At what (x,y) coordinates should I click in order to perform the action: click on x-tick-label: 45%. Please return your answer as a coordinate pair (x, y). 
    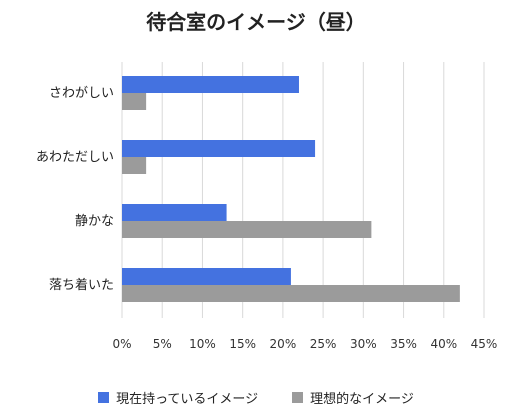
    Looking at the image, I should click on (484, 344).